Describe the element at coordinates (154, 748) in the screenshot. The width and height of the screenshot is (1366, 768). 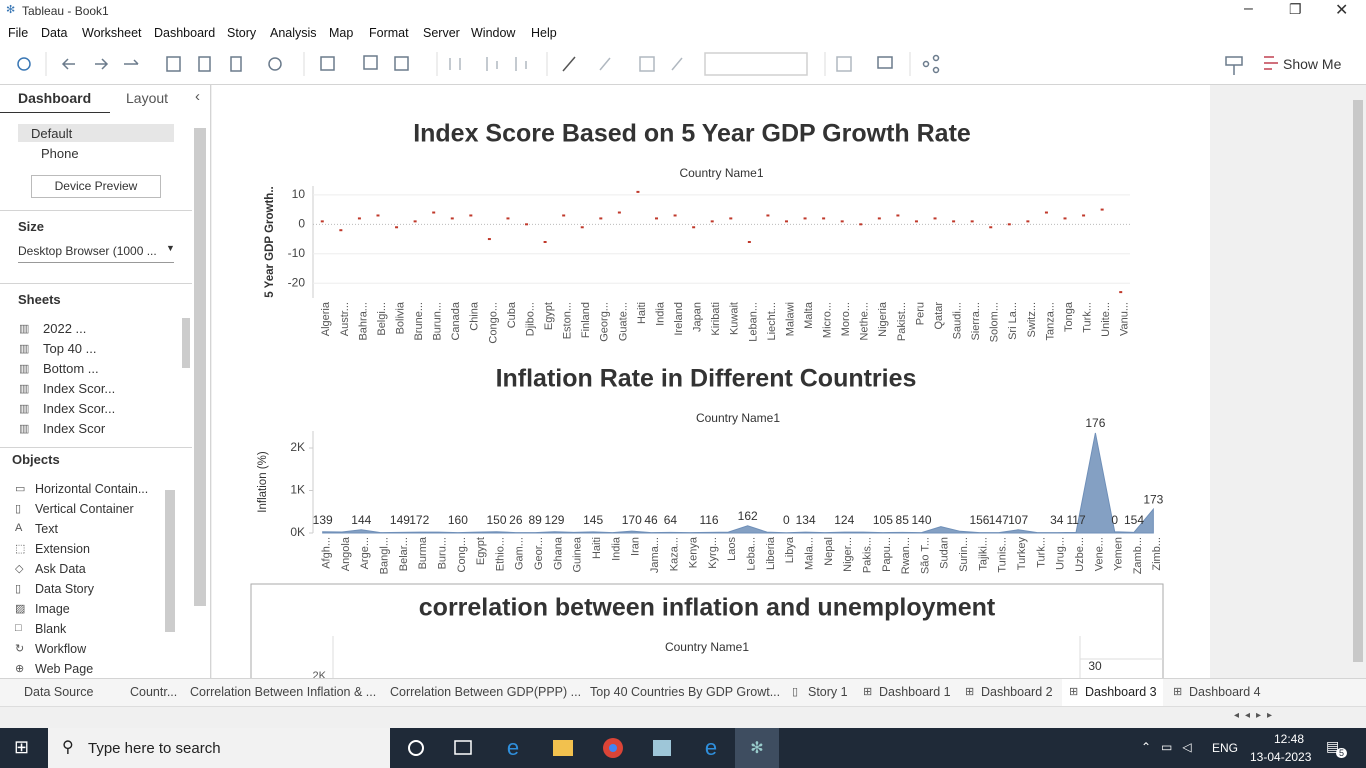
I see `search-placeholder: Type here to search` at that location.